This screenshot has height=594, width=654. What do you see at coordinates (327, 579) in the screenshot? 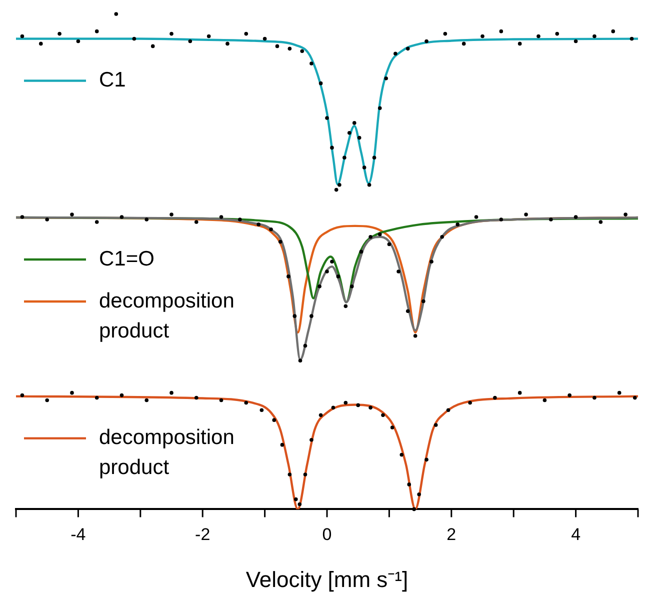
I see `x-axis-title: Velocity [mm s⁻¹]` at bounding box center [327, 579].